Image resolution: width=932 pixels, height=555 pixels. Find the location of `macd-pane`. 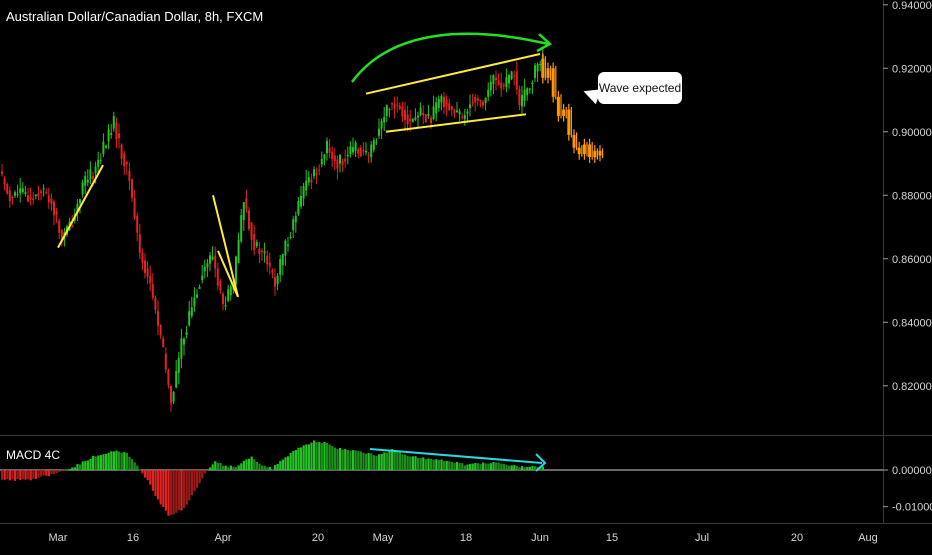

macd-pane is located at coordinates (441, 478).